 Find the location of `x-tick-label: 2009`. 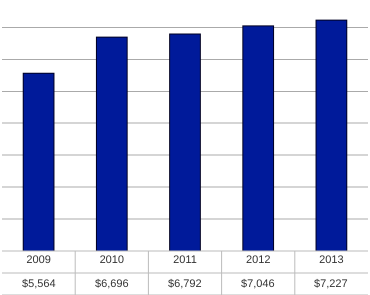

x-tick-label: 2009 is located at coordinates (38, 260).